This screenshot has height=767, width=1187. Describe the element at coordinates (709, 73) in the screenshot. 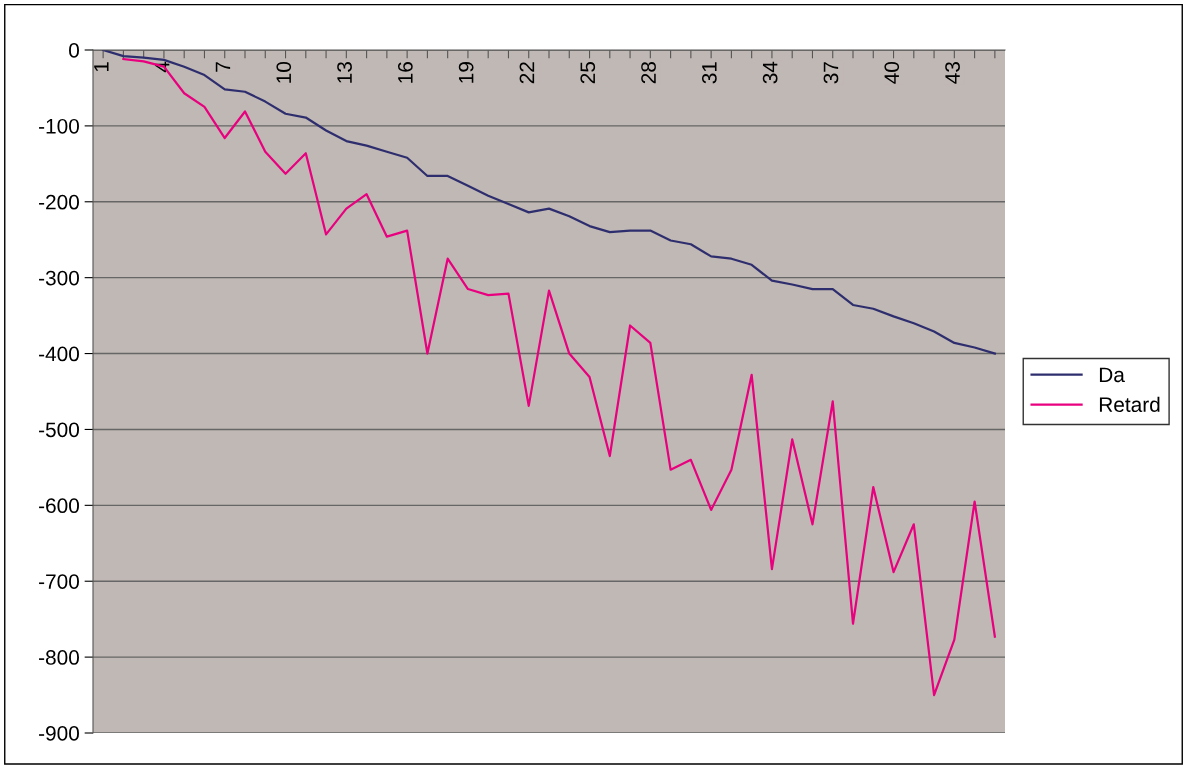

I see `x-tick-label: 31` at that location.